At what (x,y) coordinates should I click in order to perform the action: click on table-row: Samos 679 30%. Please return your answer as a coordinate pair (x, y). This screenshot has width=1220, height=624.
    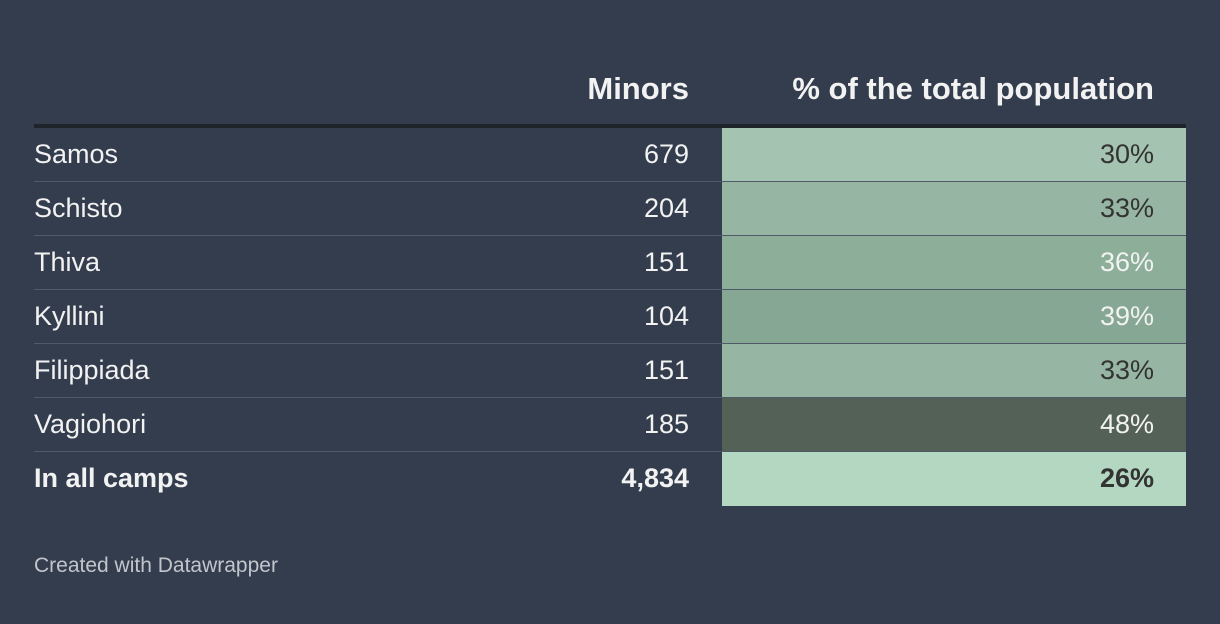
    Looking at the image, I should click on (610, 155).